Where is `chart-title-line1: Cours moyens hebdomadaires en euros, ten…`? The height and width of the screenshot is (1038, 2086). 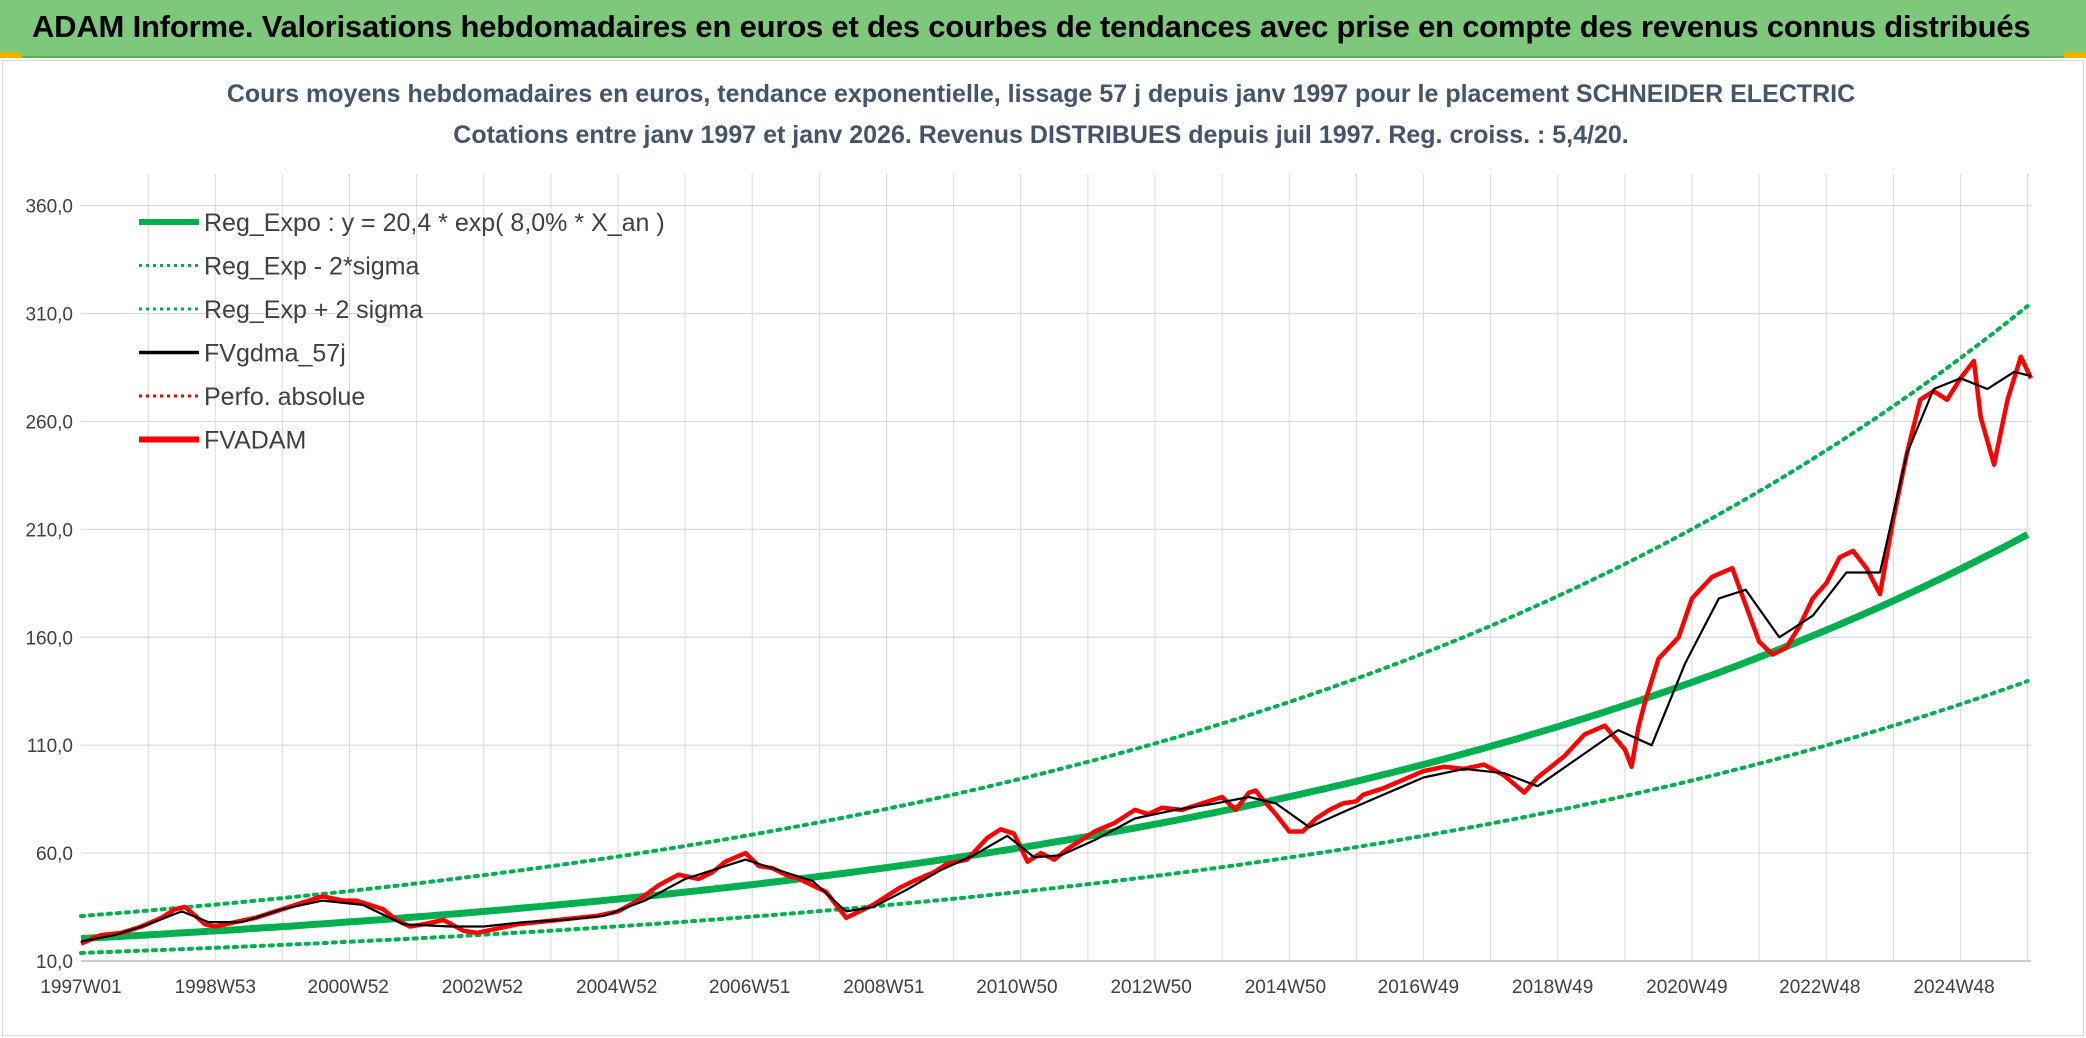 chart-title-line1: Cours moyens hebdomadaires en euros, ten… is located at coordinates (1041, 94).